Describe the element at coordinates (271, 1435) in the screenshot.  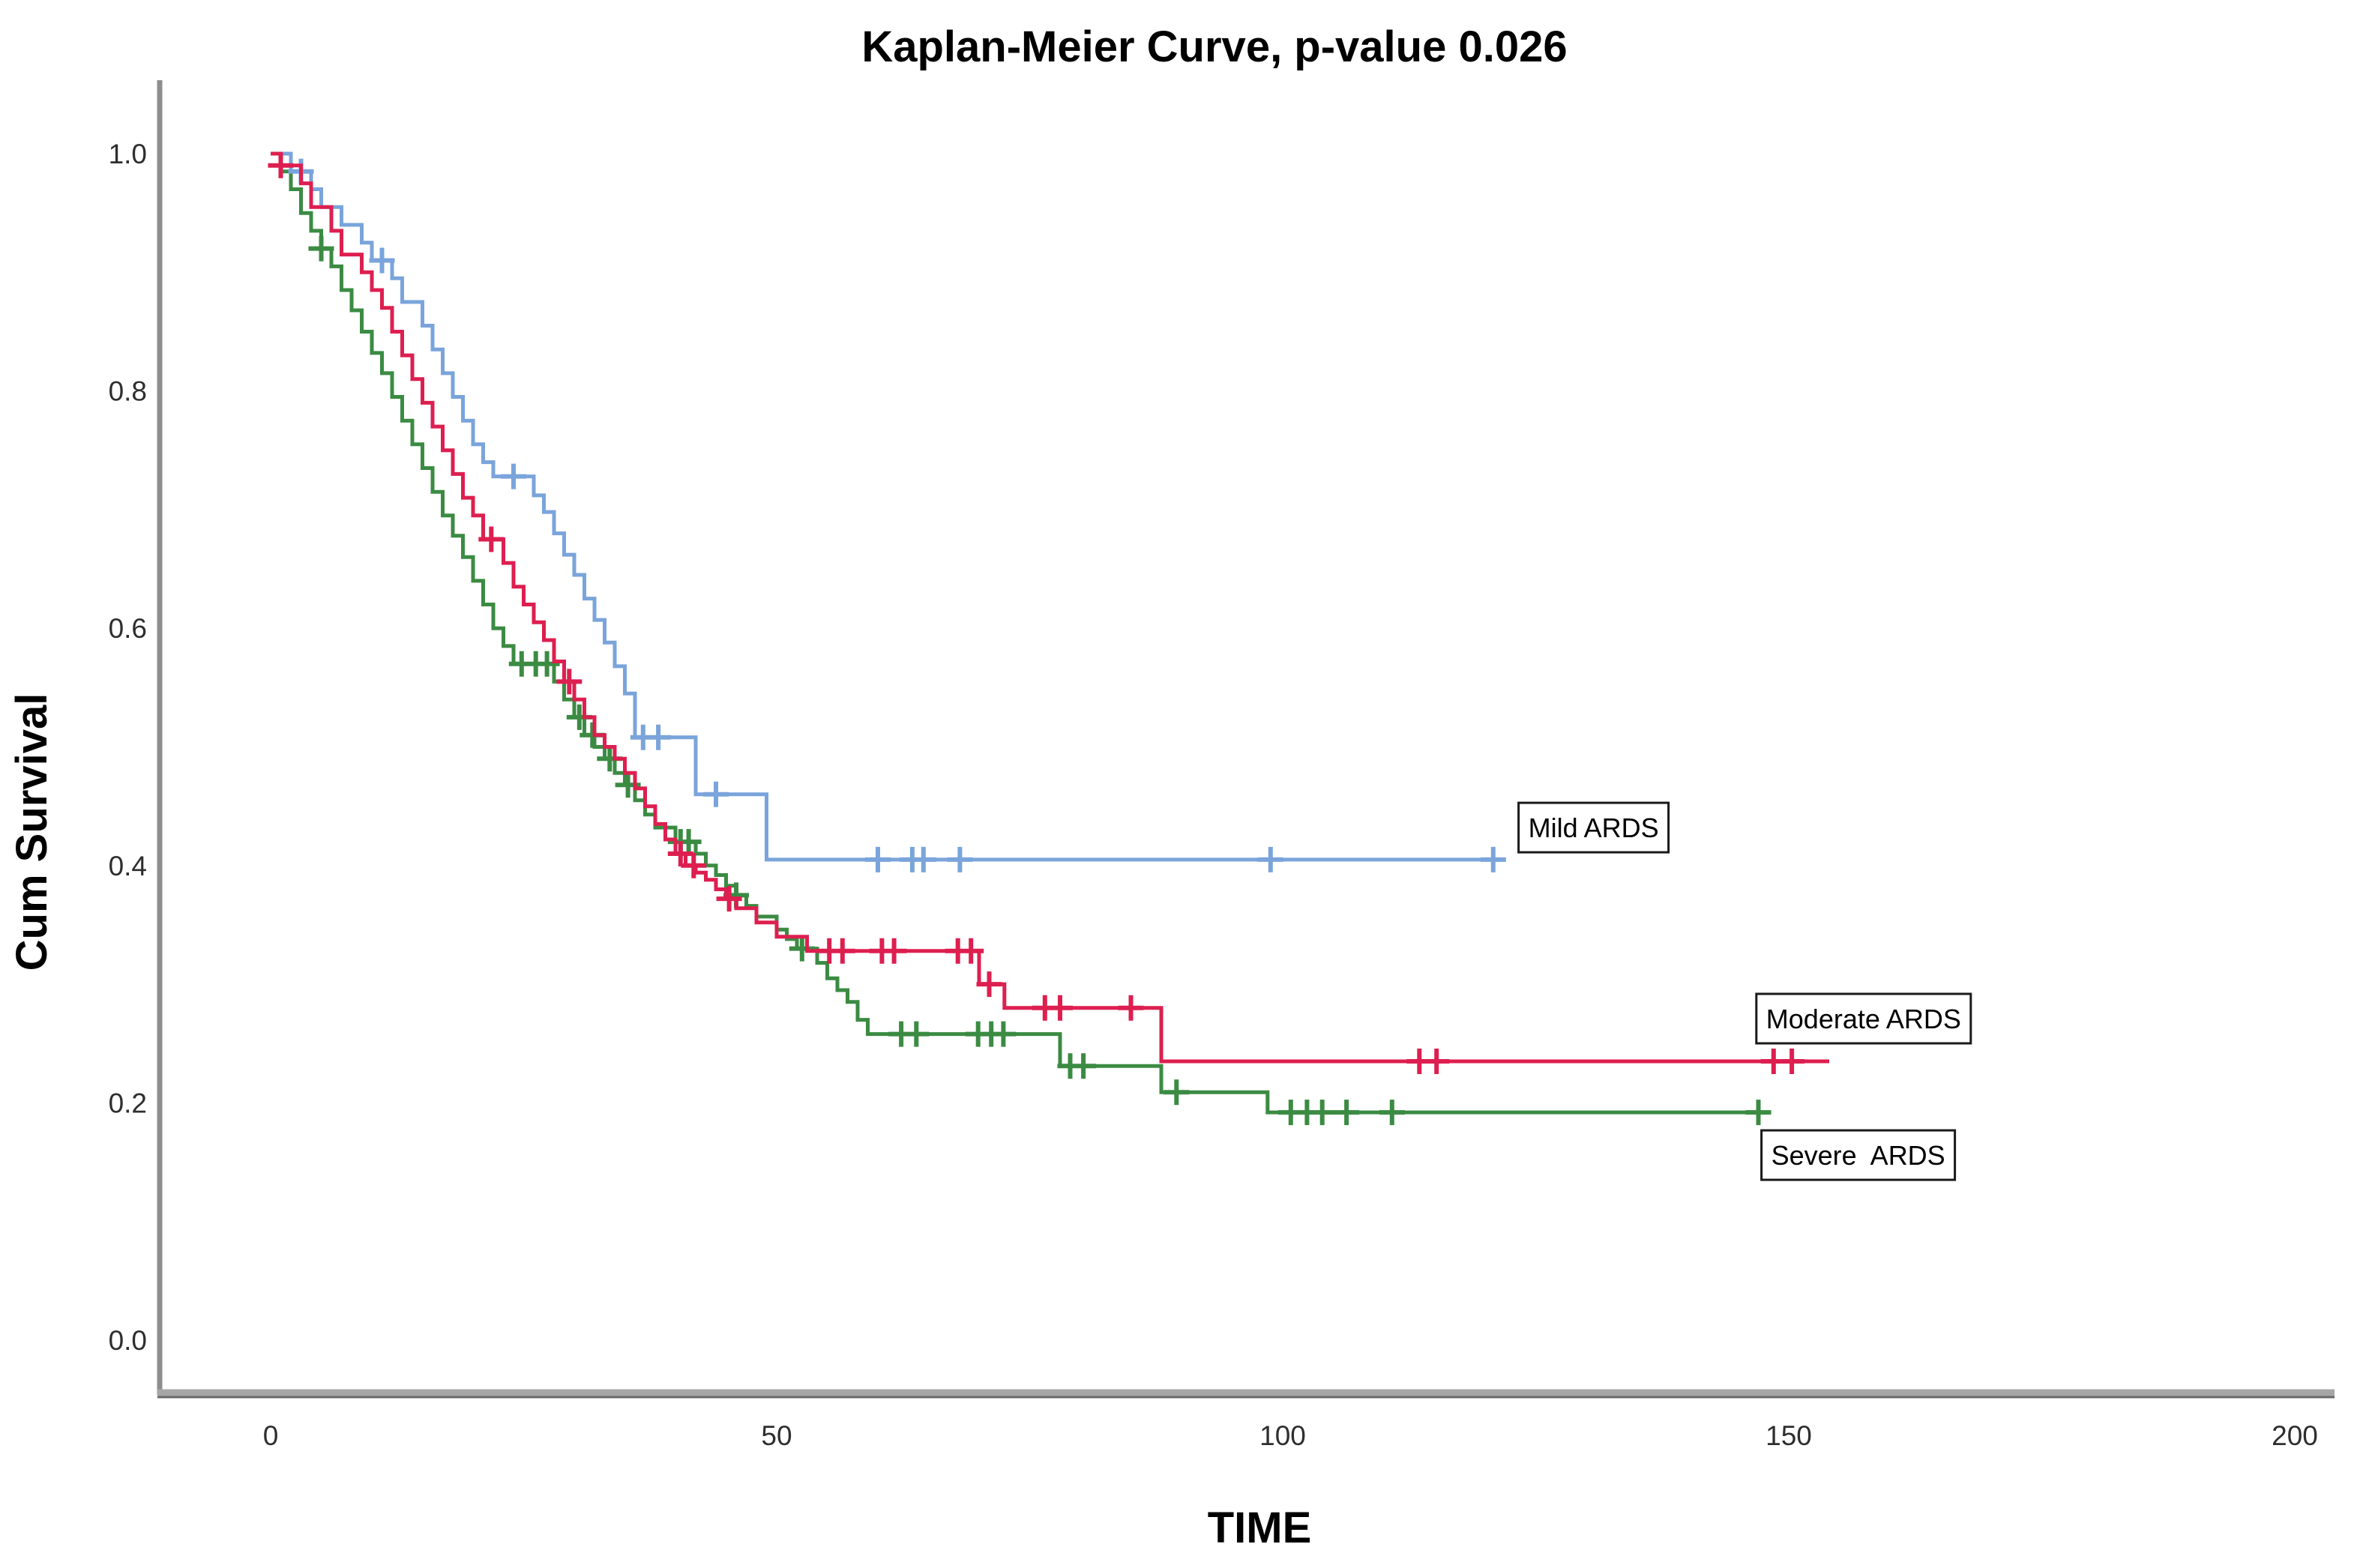
I see `x-tick-label-0: 0` at that location.